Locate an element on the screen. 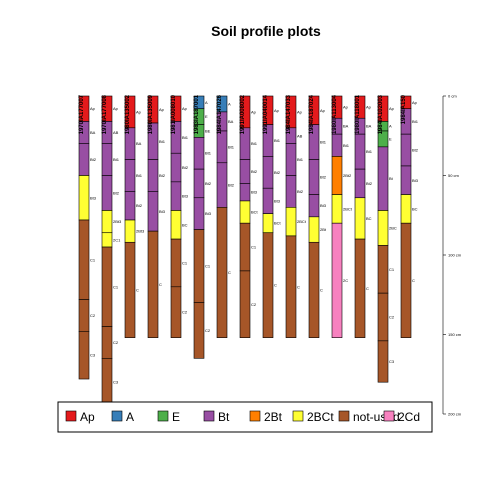  profile-id-label: 1984IA187024 is located at coordinates (312, 114).